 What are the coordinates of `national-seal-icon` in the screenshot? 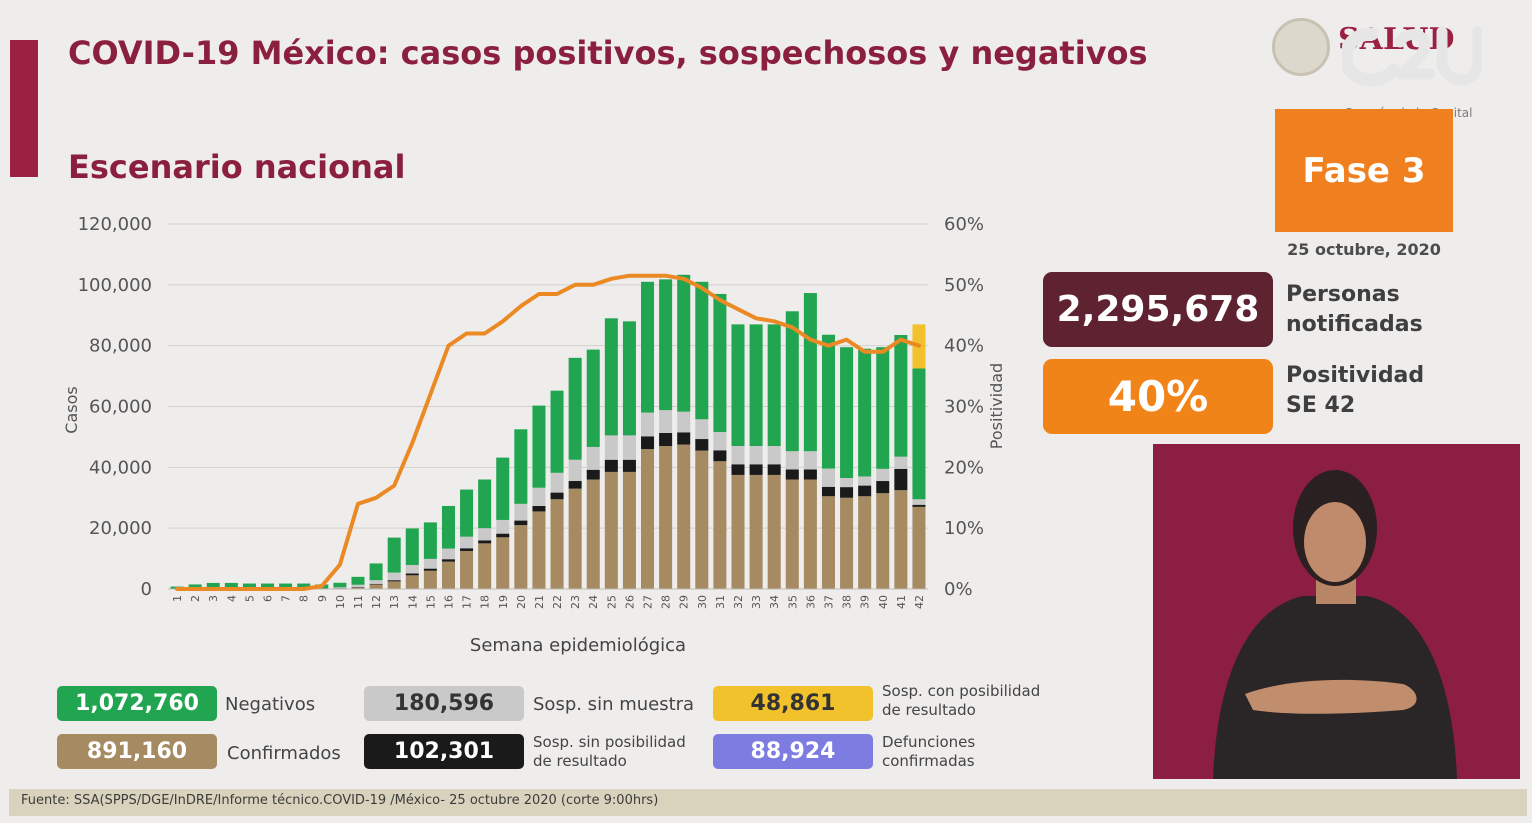 It's located at (1301, 47).